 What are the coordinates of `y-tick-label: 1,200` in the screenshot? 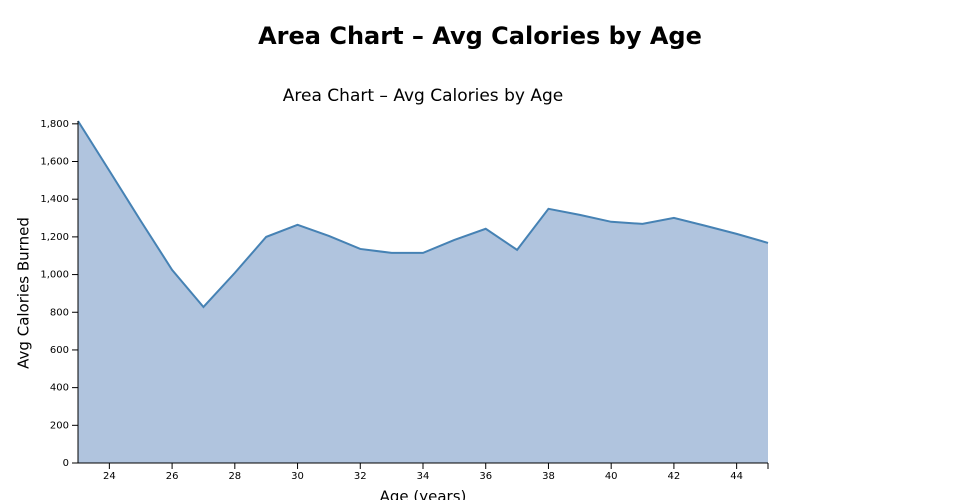 It's located at (54, 237).